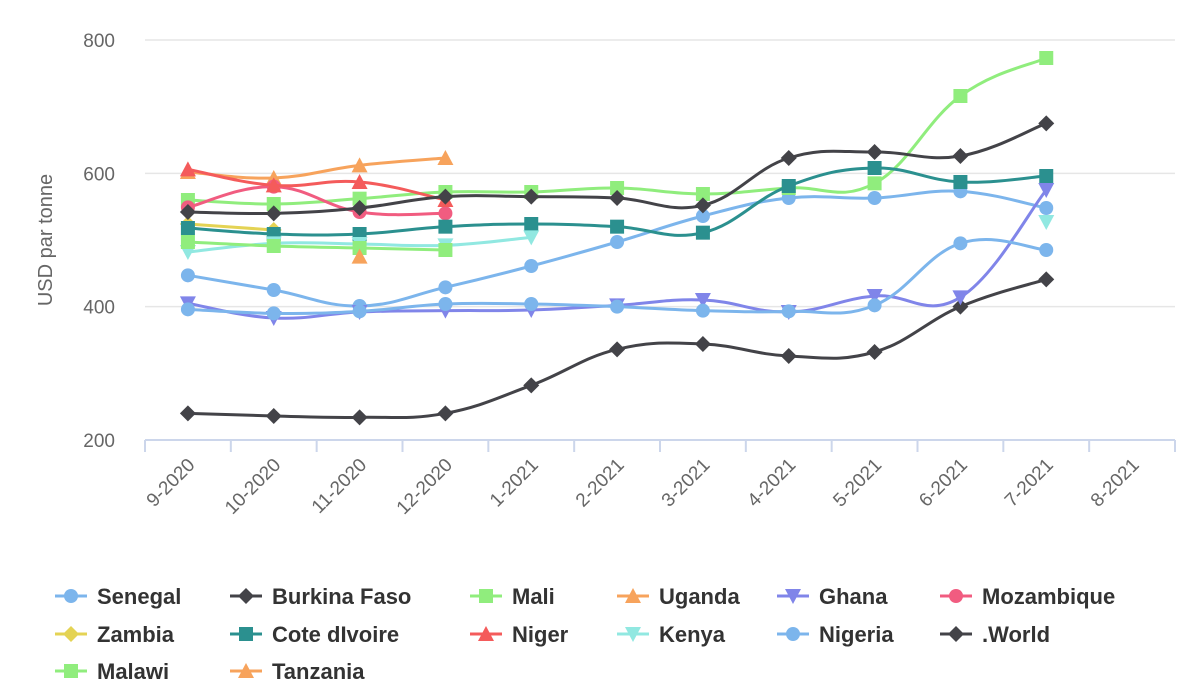 The height and width of the screenshot is (700, 1191). Describe the element at coordinates (853, 596) in the screenshot. I see `legend-label: Ghana` at that location.